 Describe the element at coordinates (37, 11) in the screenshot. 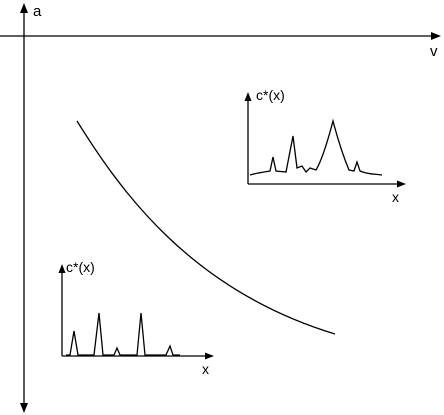

I see `main-vertical-axis-label: a` at that location.